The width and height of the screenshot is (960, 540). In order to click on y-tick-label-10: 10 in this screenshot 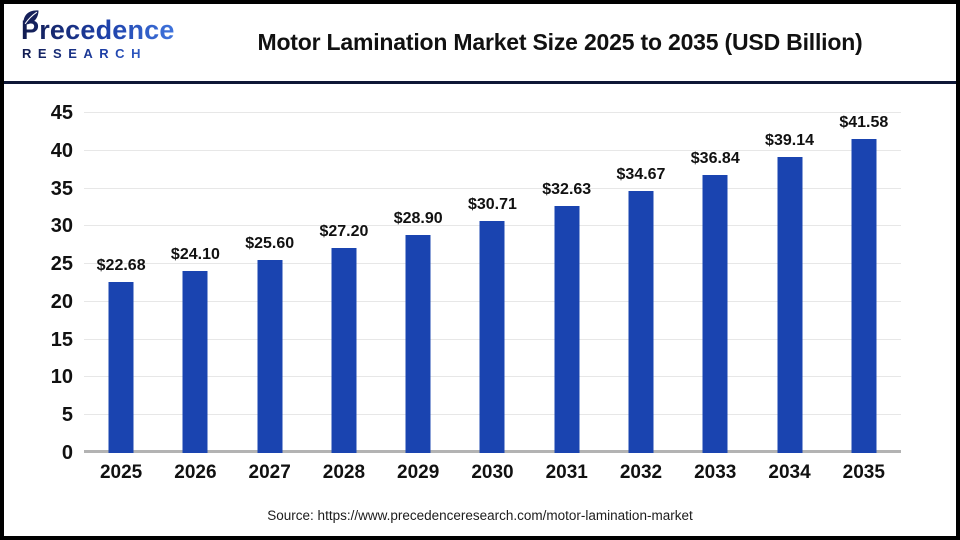, I will do `click(61, 377)`.